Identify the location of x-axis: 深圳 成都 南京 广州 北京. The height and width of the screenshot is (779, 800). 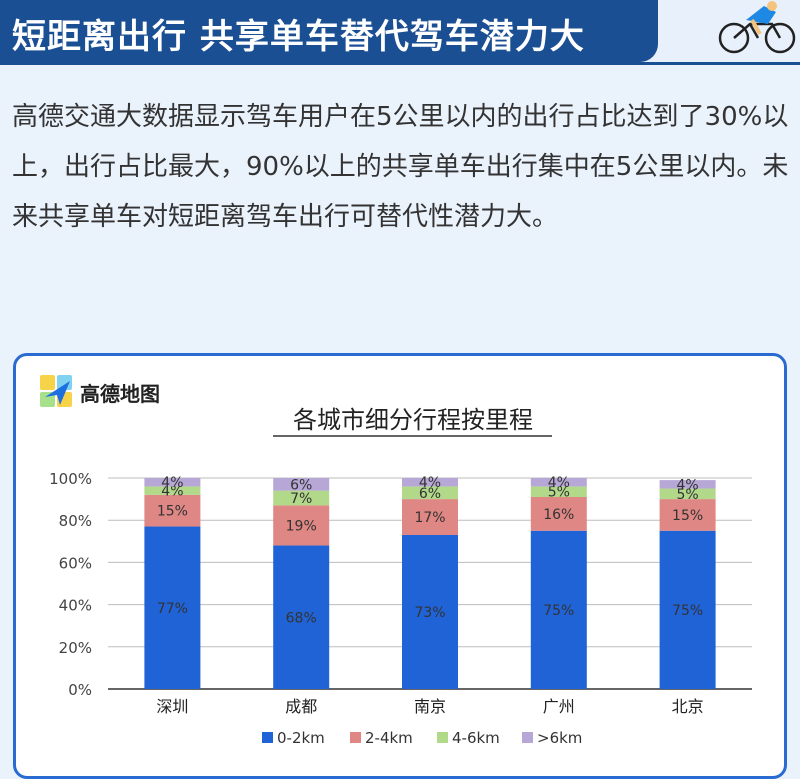
(429, 706).